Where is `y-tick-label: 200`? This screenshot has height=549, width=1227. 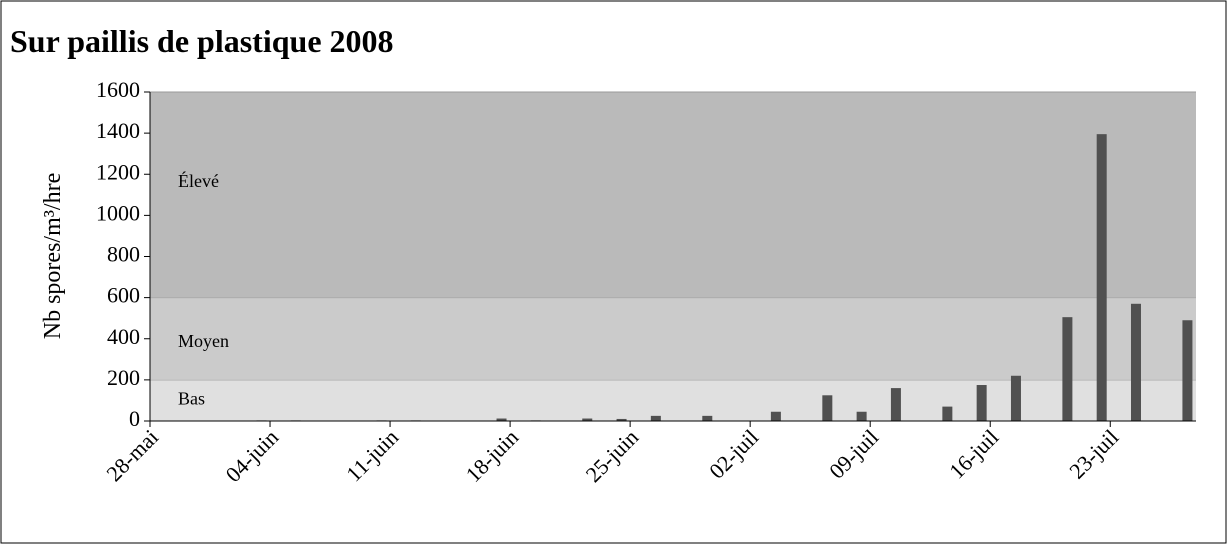 y-tick-label: 200 is located at coordinates (123, 377).